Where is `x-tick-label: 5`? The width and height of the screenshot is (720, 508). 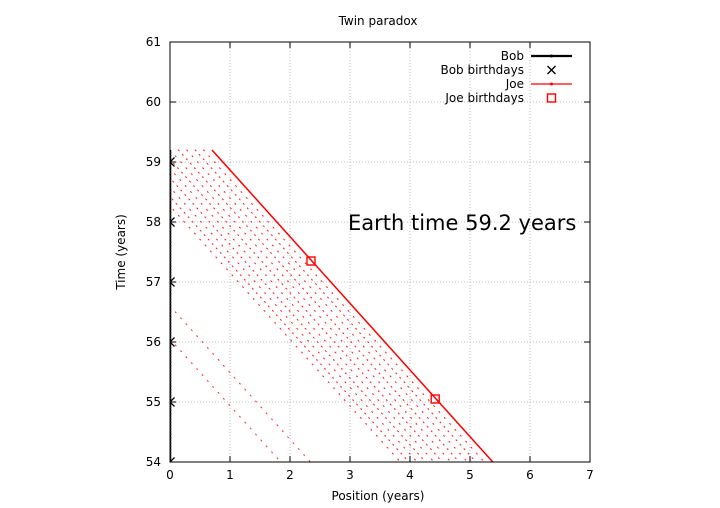
x-tick-label: 5 is located at coordinates (470, 475).